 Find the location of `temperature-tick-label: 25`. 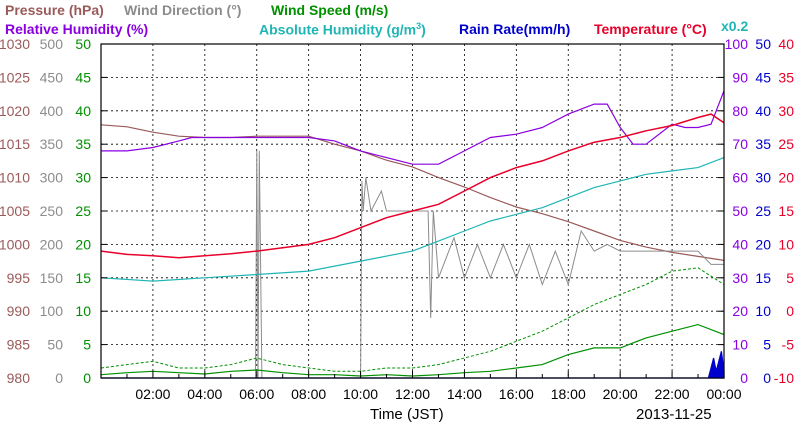

temperature-tick-label: 25 is located at coordinates (786, 144).